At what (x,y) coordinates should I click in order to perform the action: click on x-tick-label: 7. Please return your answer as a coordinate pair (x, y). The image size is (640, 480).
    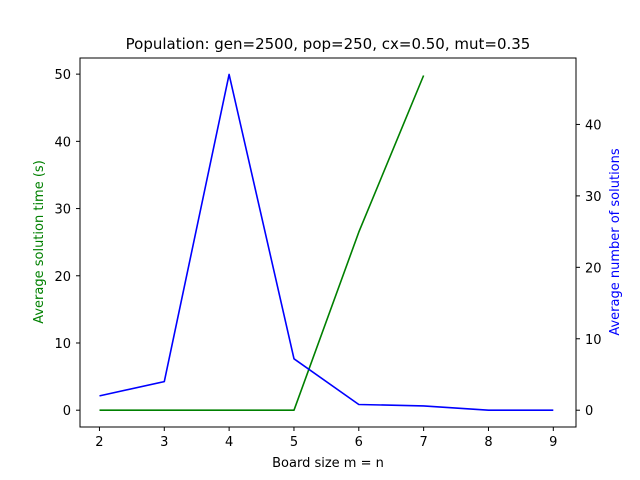
    Looking at the image, I should click on (423, 442).